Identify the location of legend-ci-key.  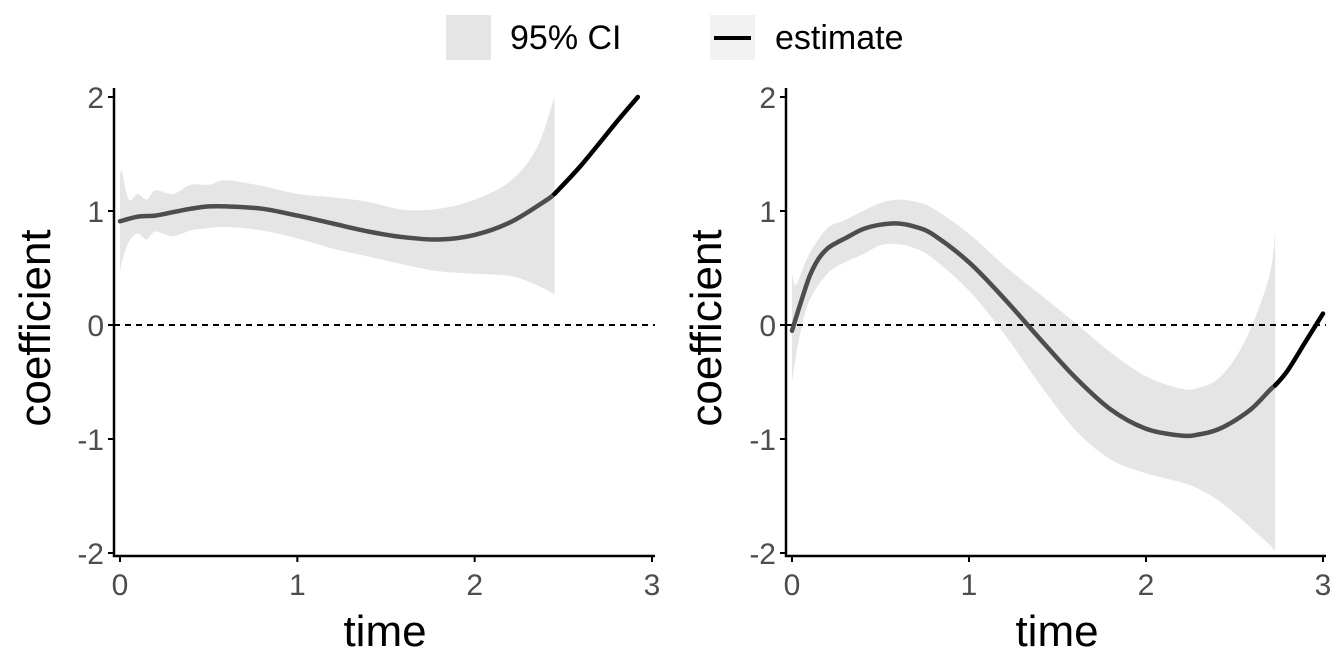
(468, 37).